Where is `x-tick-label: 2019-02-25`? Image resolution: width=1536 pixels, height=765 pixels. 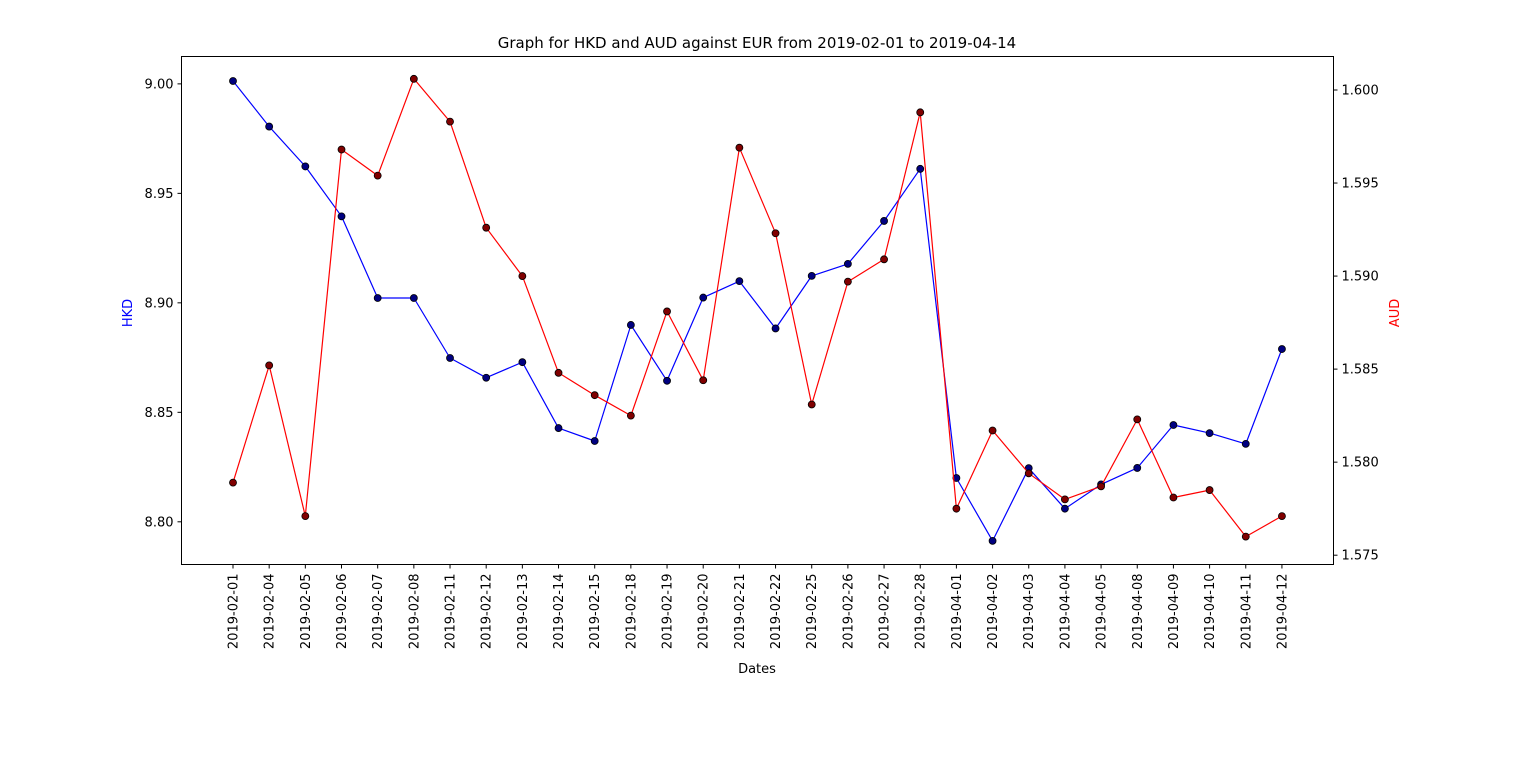 x-tick-label: 2019-02-25 is located at coordinates (812, 612).